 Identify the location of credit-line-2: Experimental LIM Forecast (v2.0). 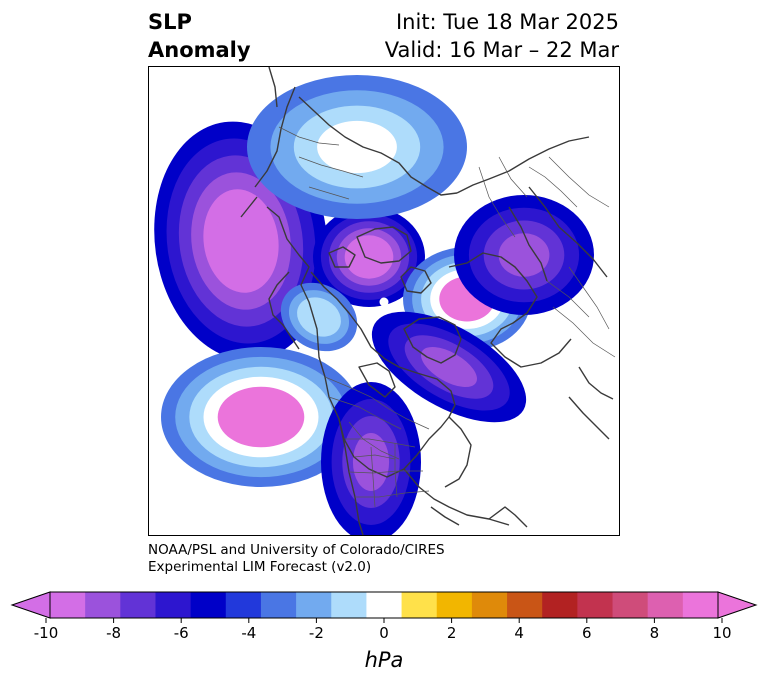
(260, 567).